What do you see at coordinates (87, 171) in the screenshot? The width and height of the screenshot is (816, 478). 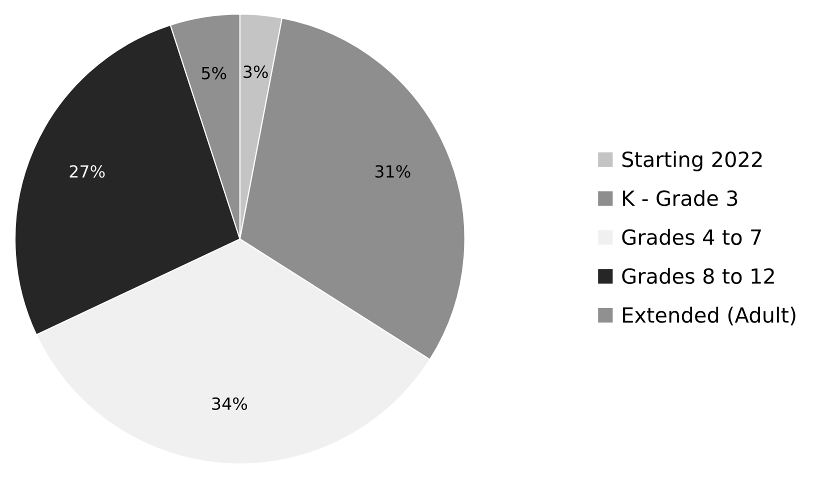 I see `data-label: 27%` at bounding box center [87, 171].